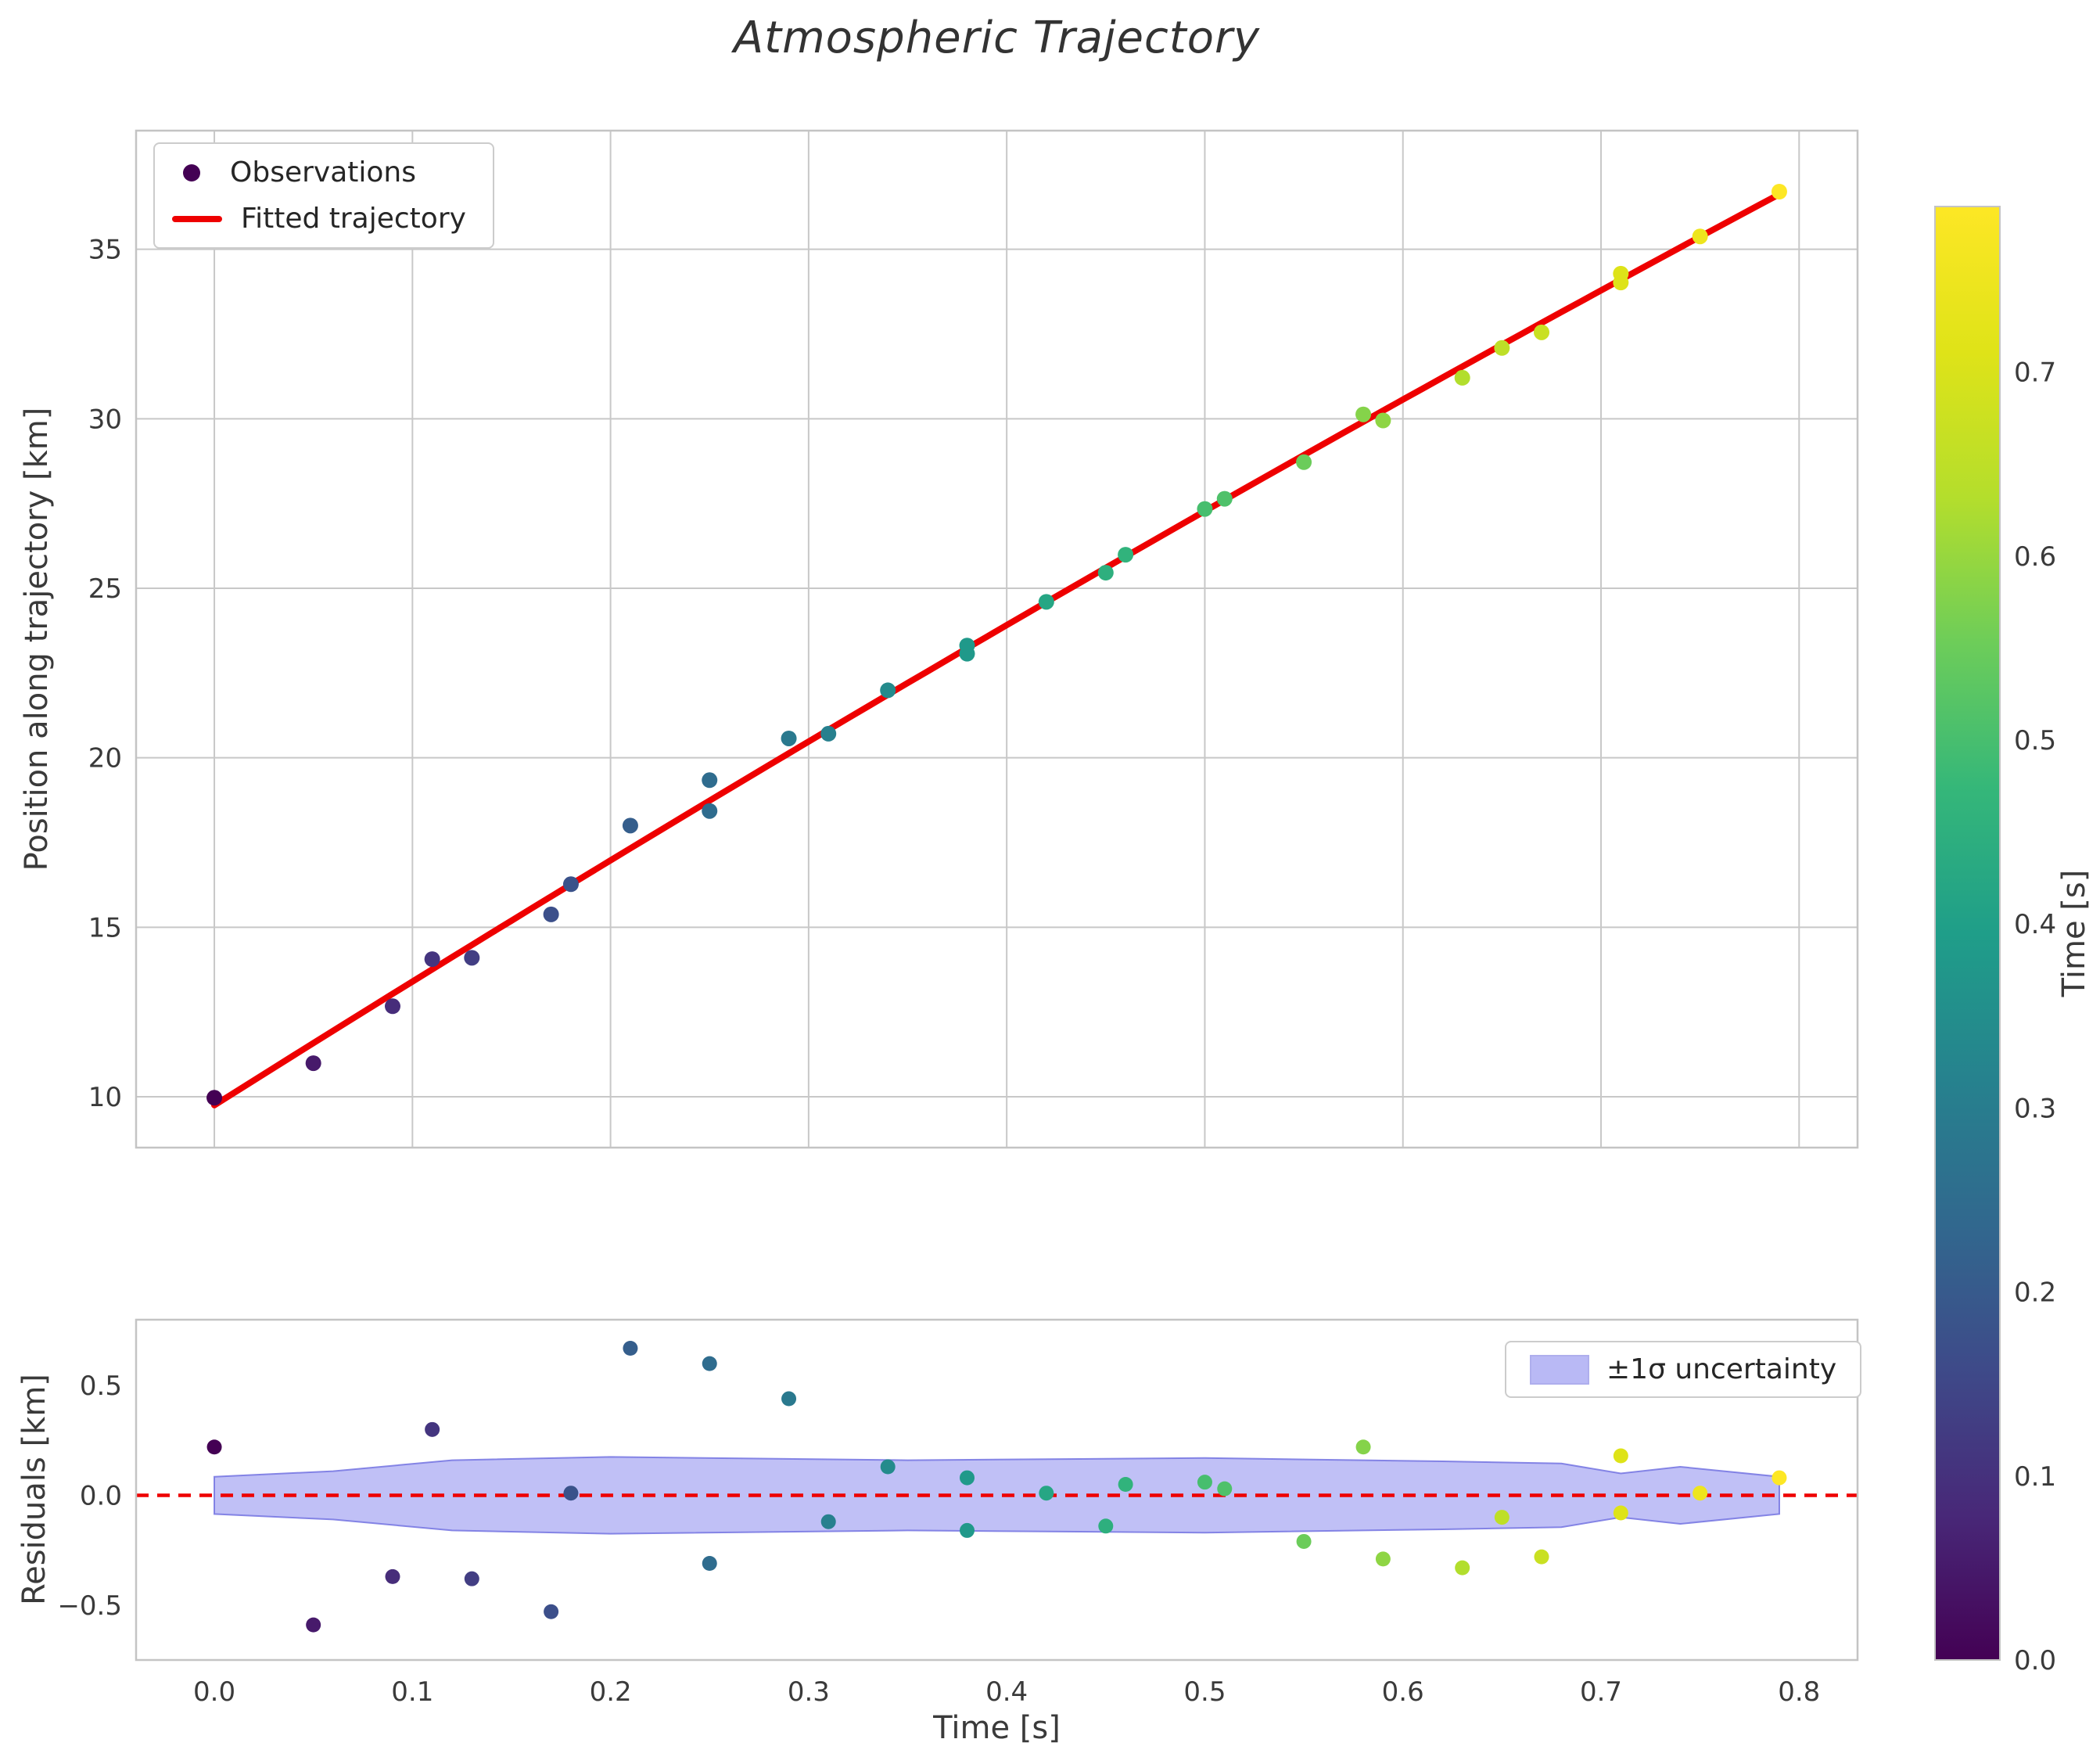 The width and height of the screenshot is (2100, 1757). I want to click on colorbar-label: Time [s], so click(2074, 933).